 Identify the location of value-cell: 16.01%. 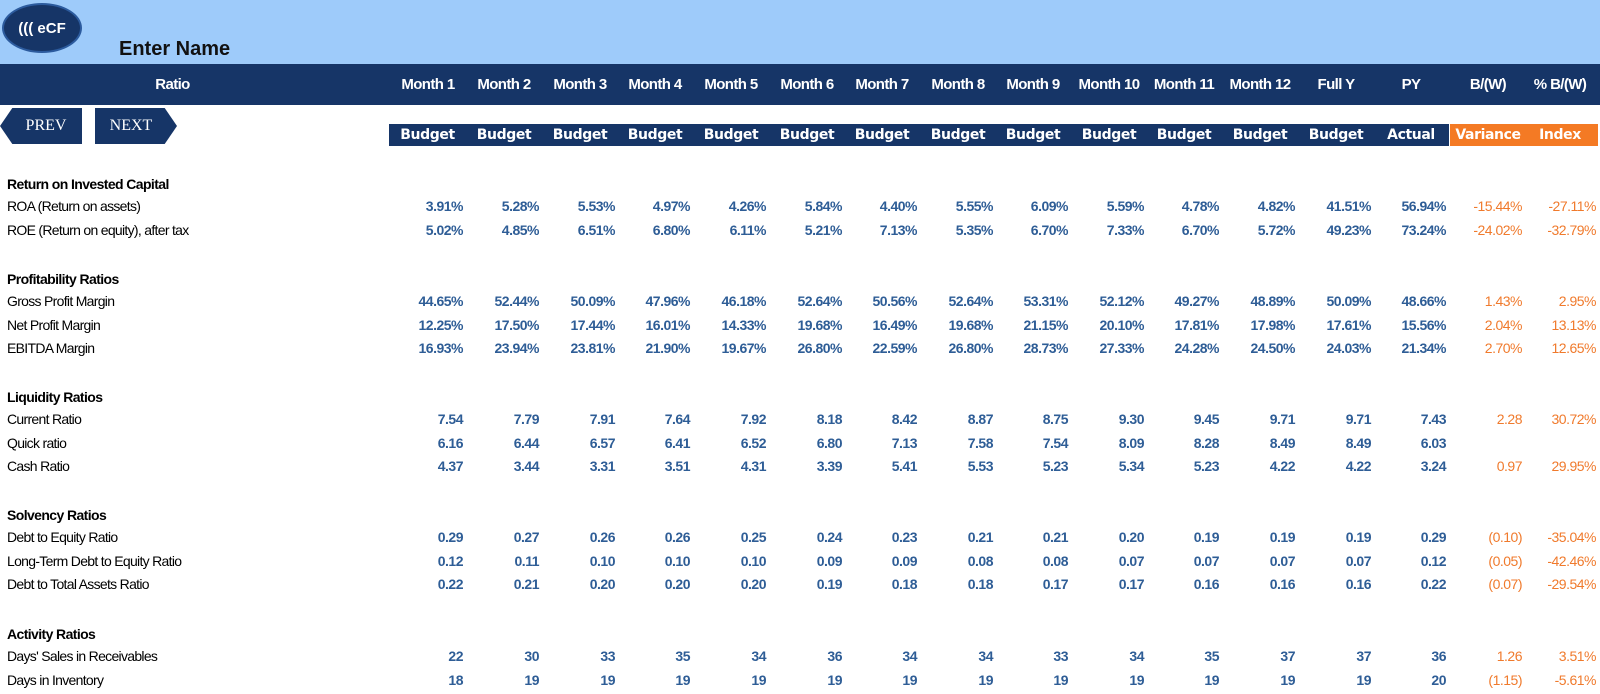
(668, 324).